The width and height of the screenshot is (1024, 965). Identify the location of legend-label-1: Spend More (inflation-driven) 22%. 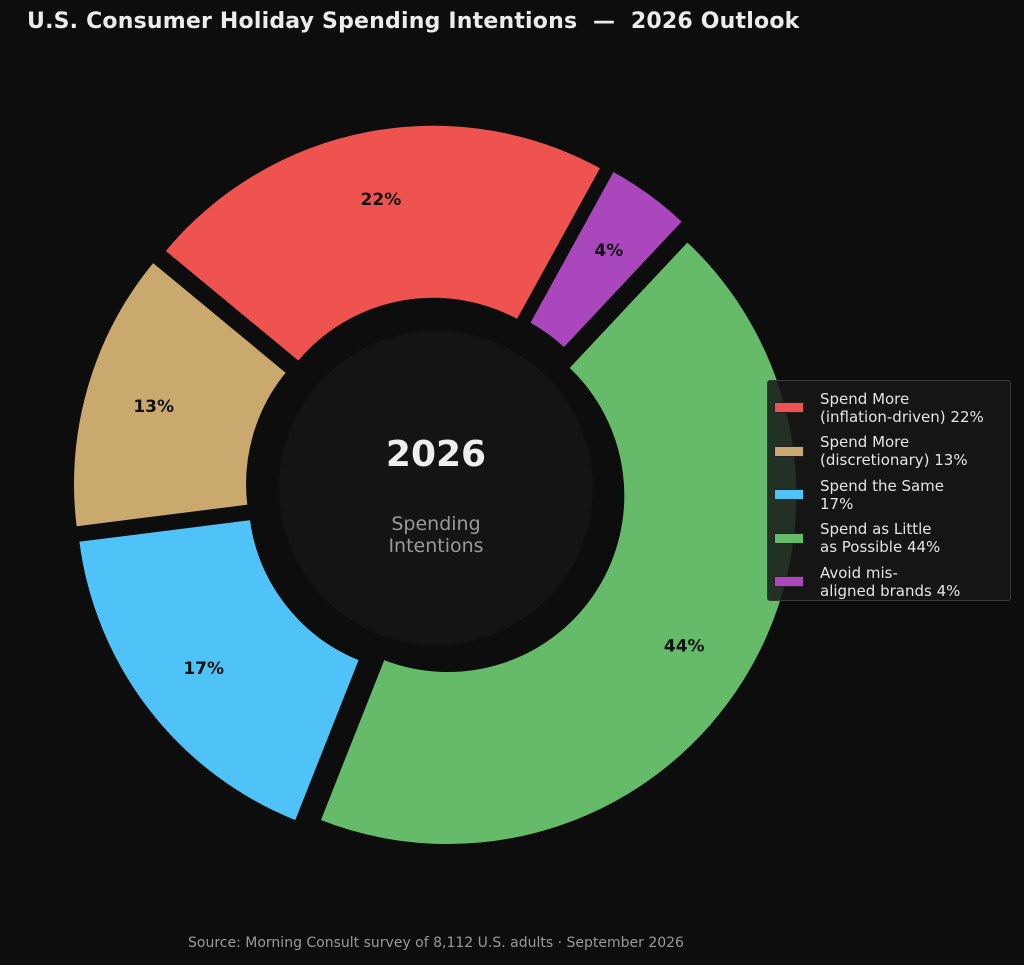
(902, 407).